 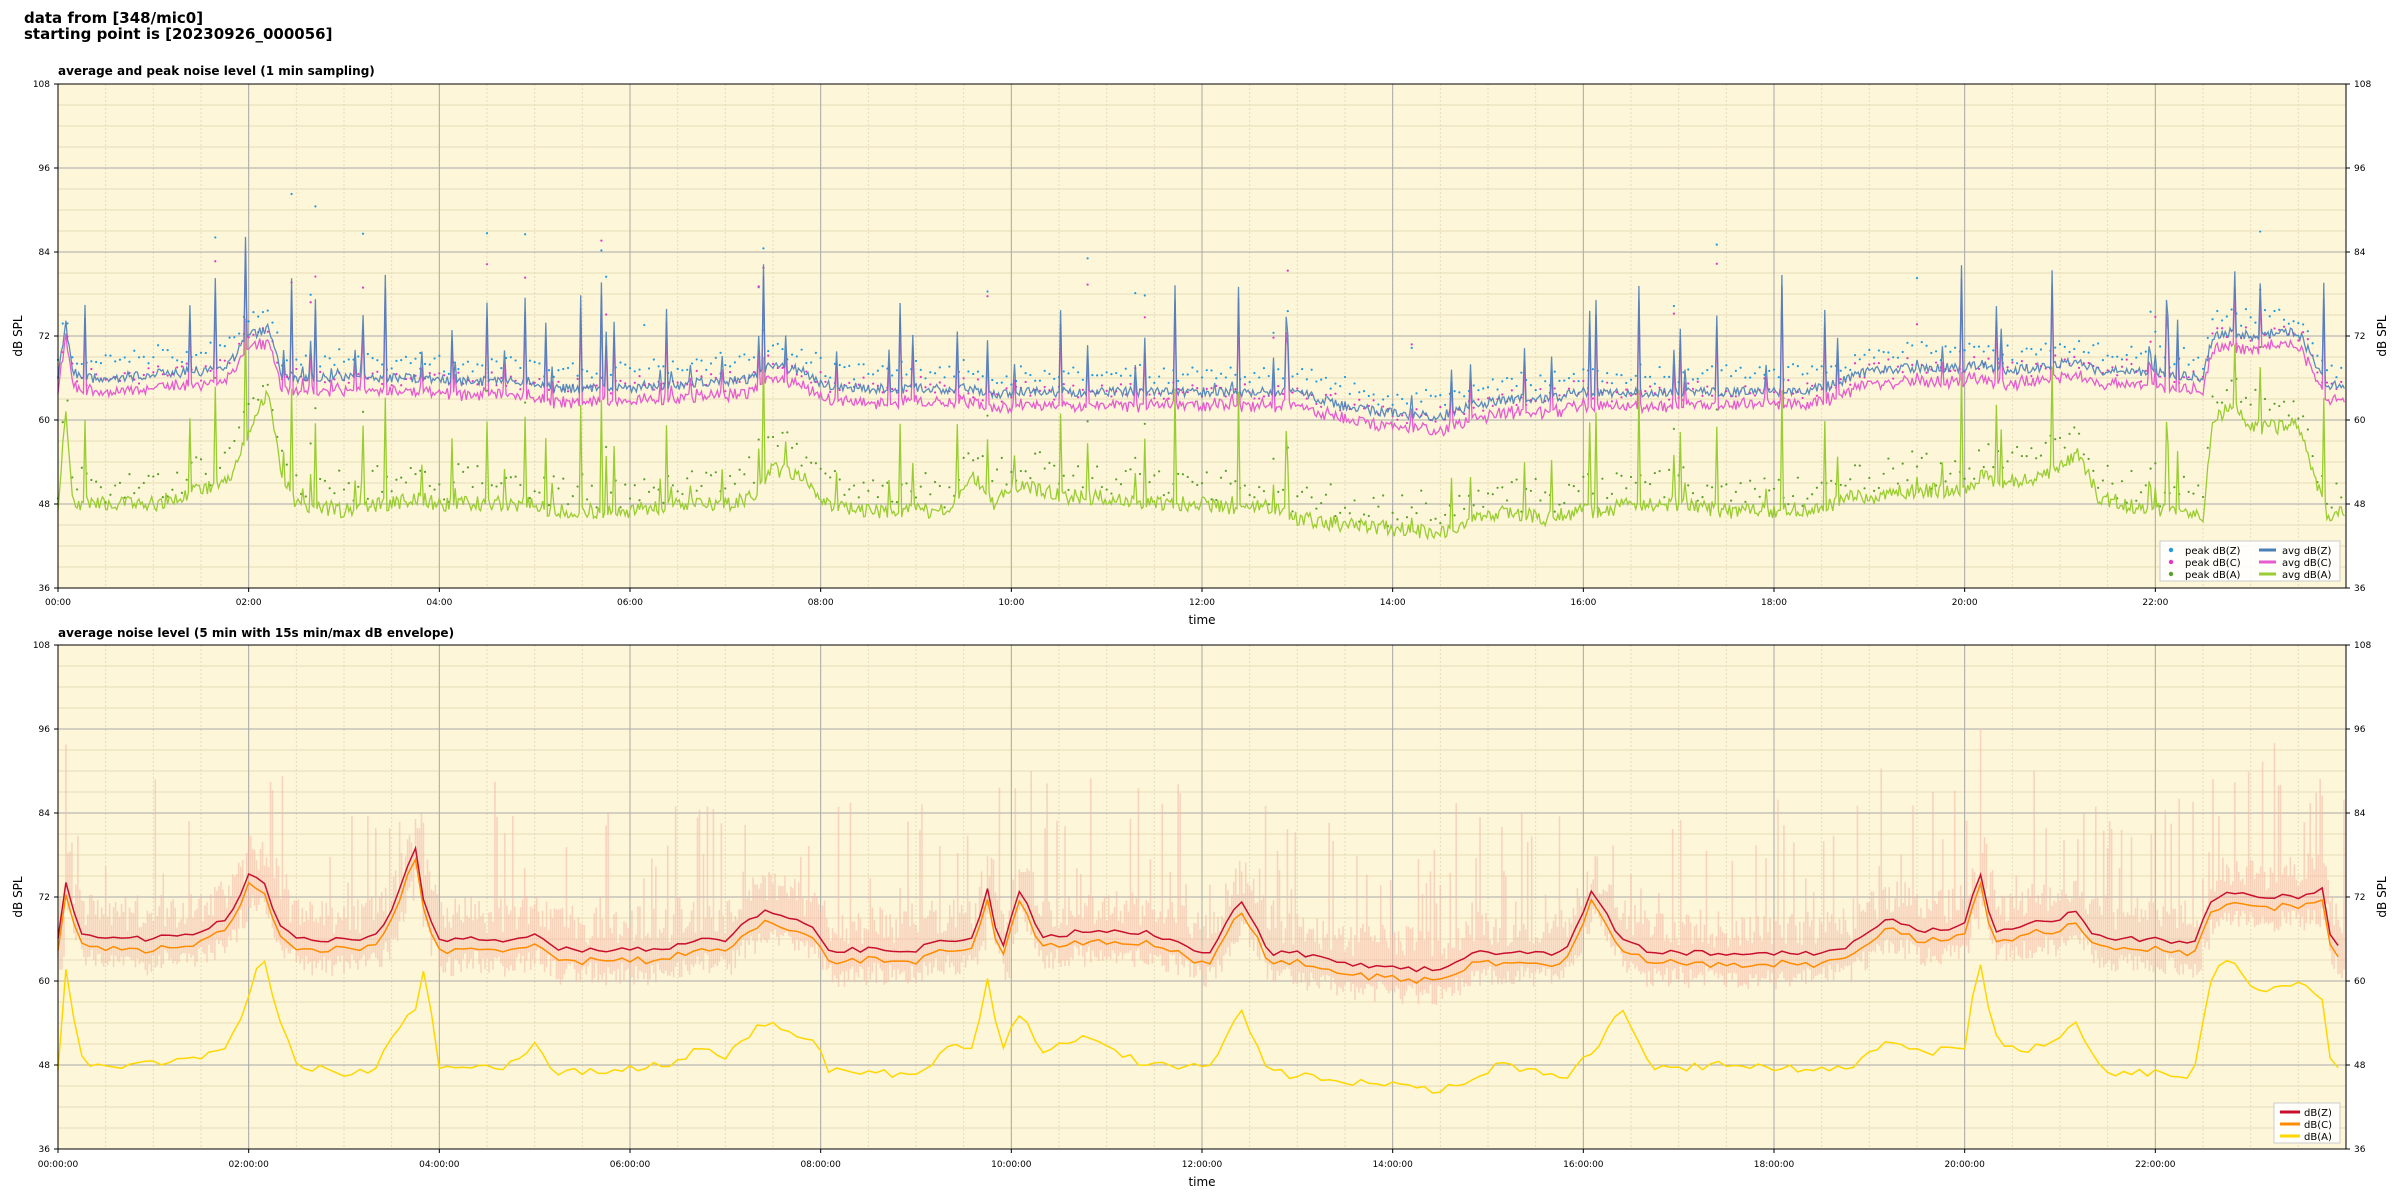 I want to click on x-tick-label: 04:00, so click(x=439, y=603).